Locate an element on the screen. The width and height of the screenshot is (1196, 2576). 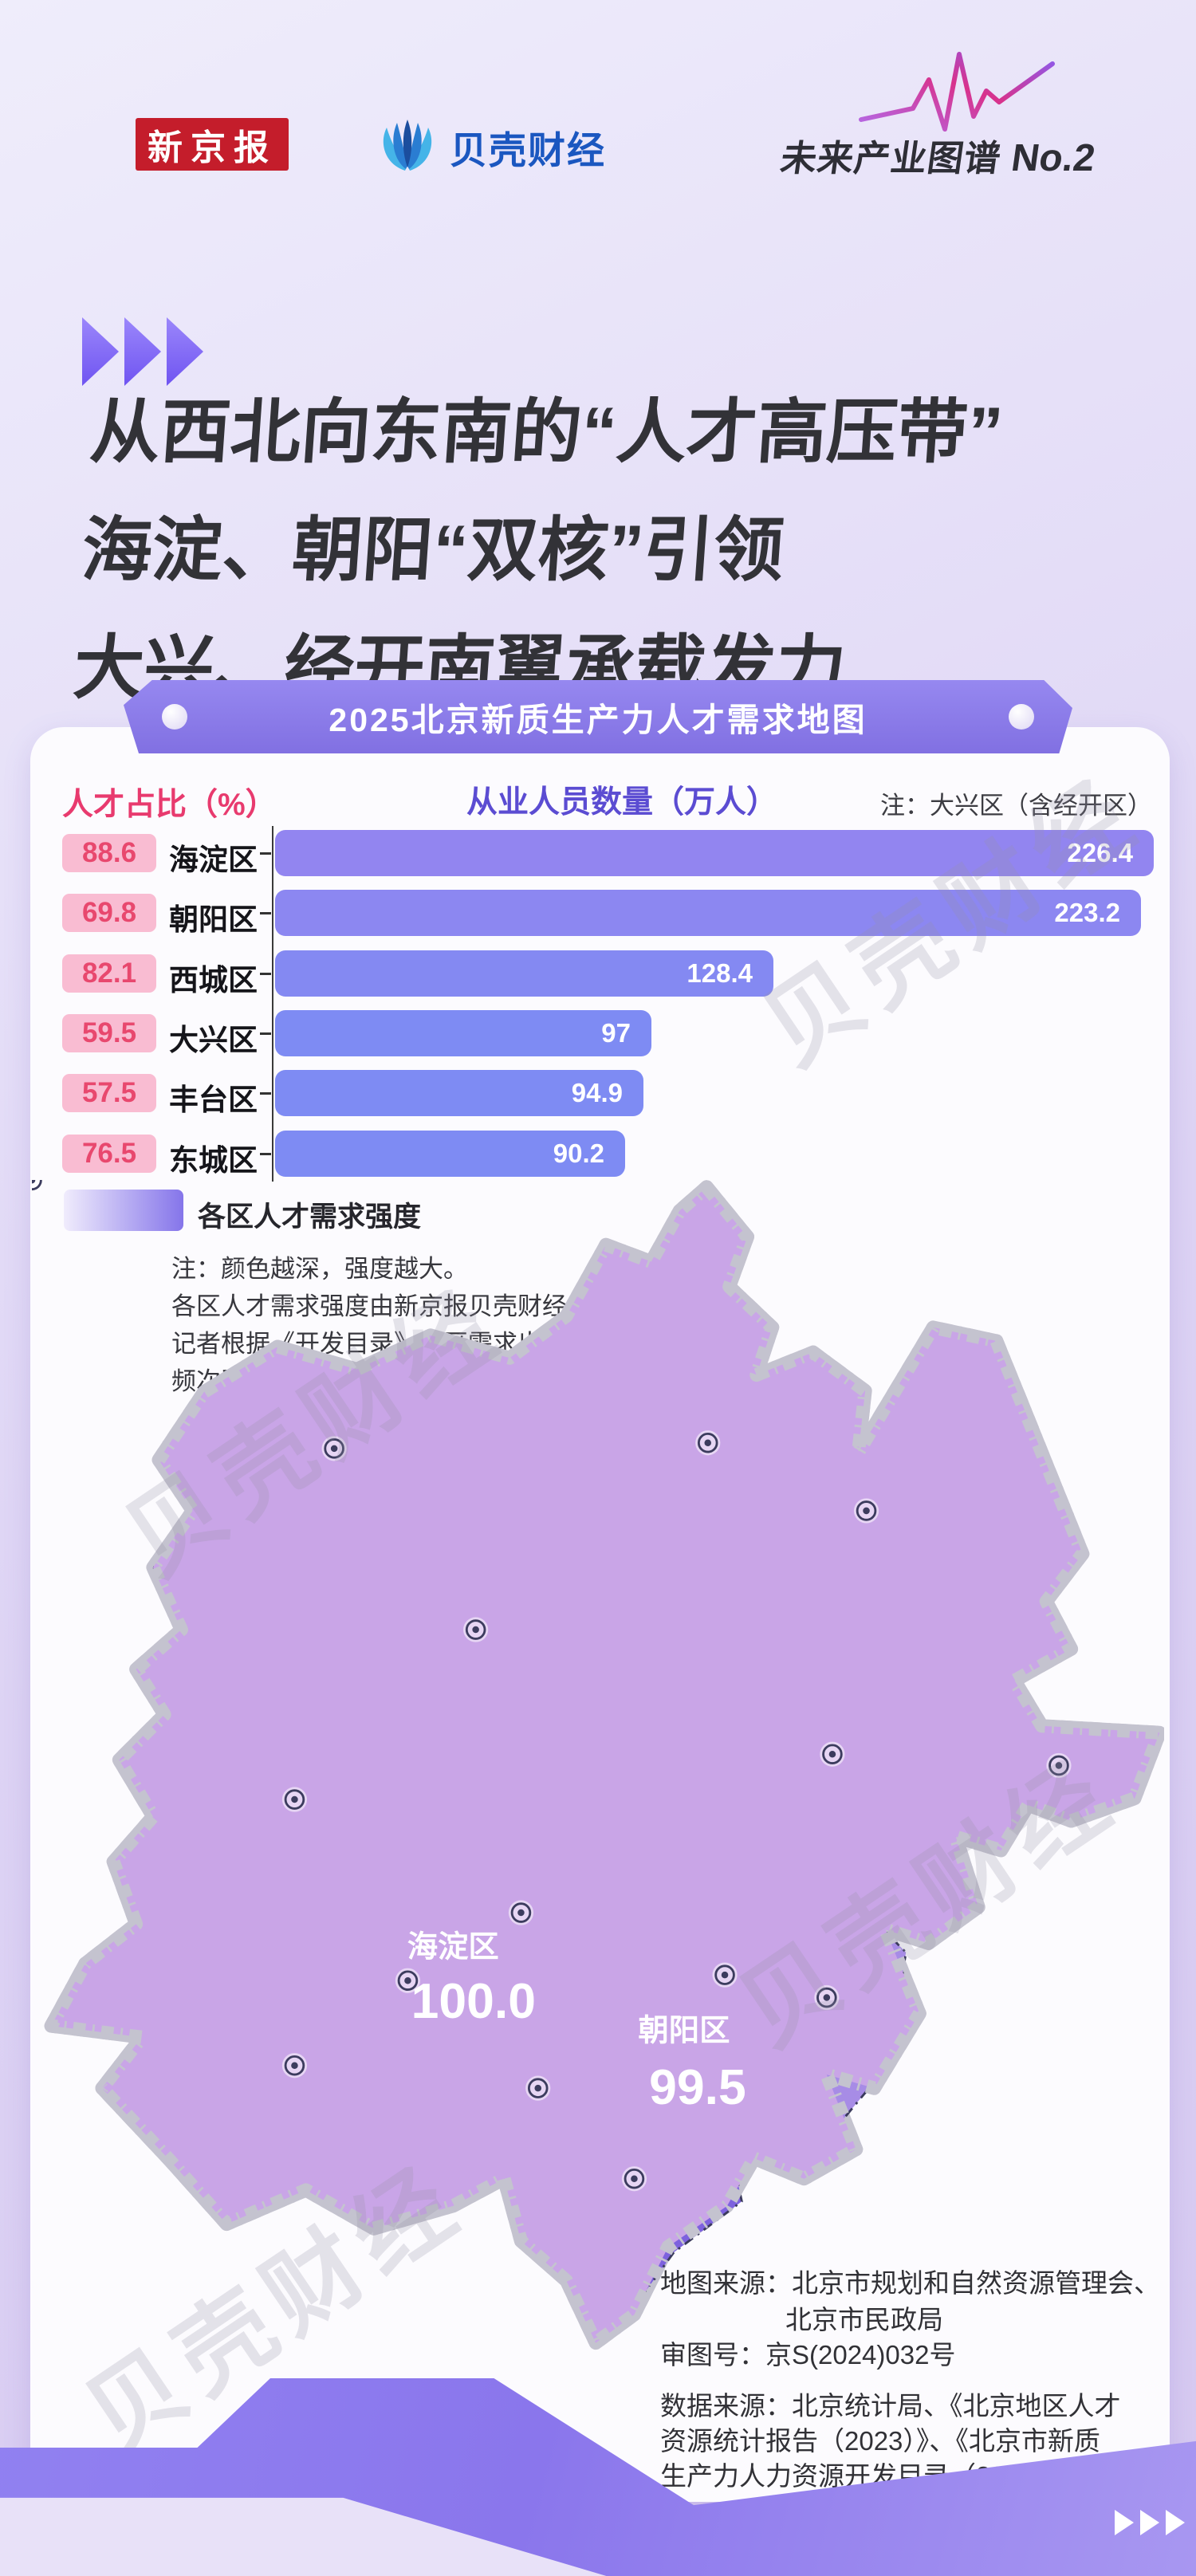
percent-badge: 88.6 is located at coordinates (109, 853).